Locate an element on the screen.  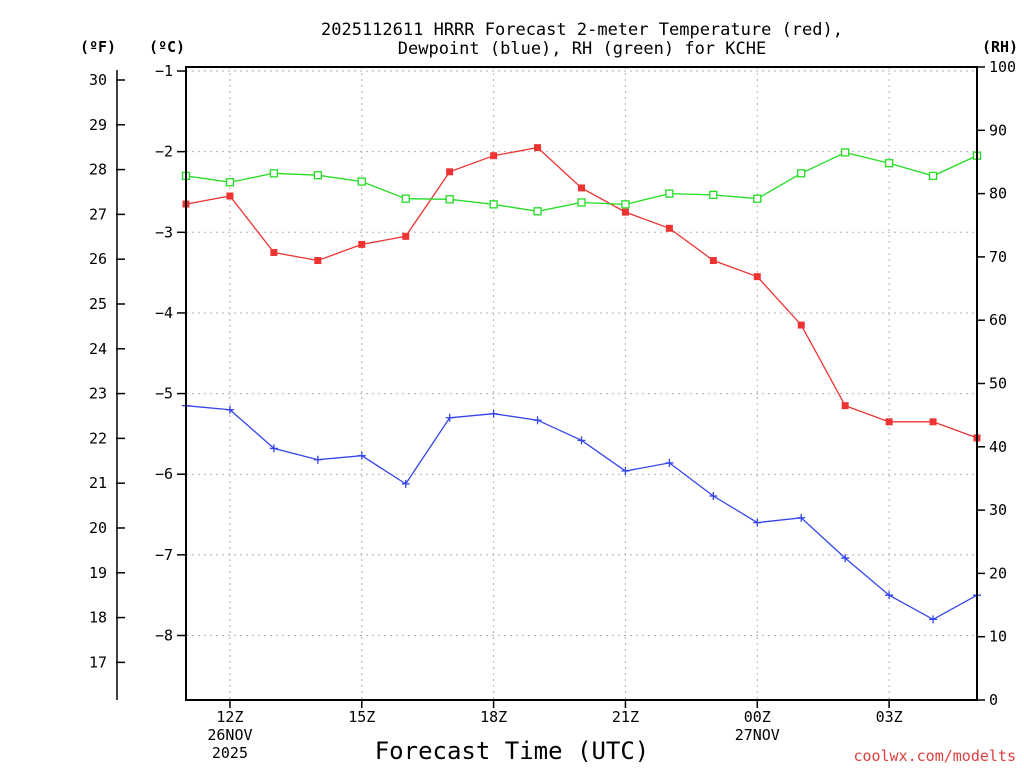
rh-tick-label: 70 is located at coordinates (998, 257).